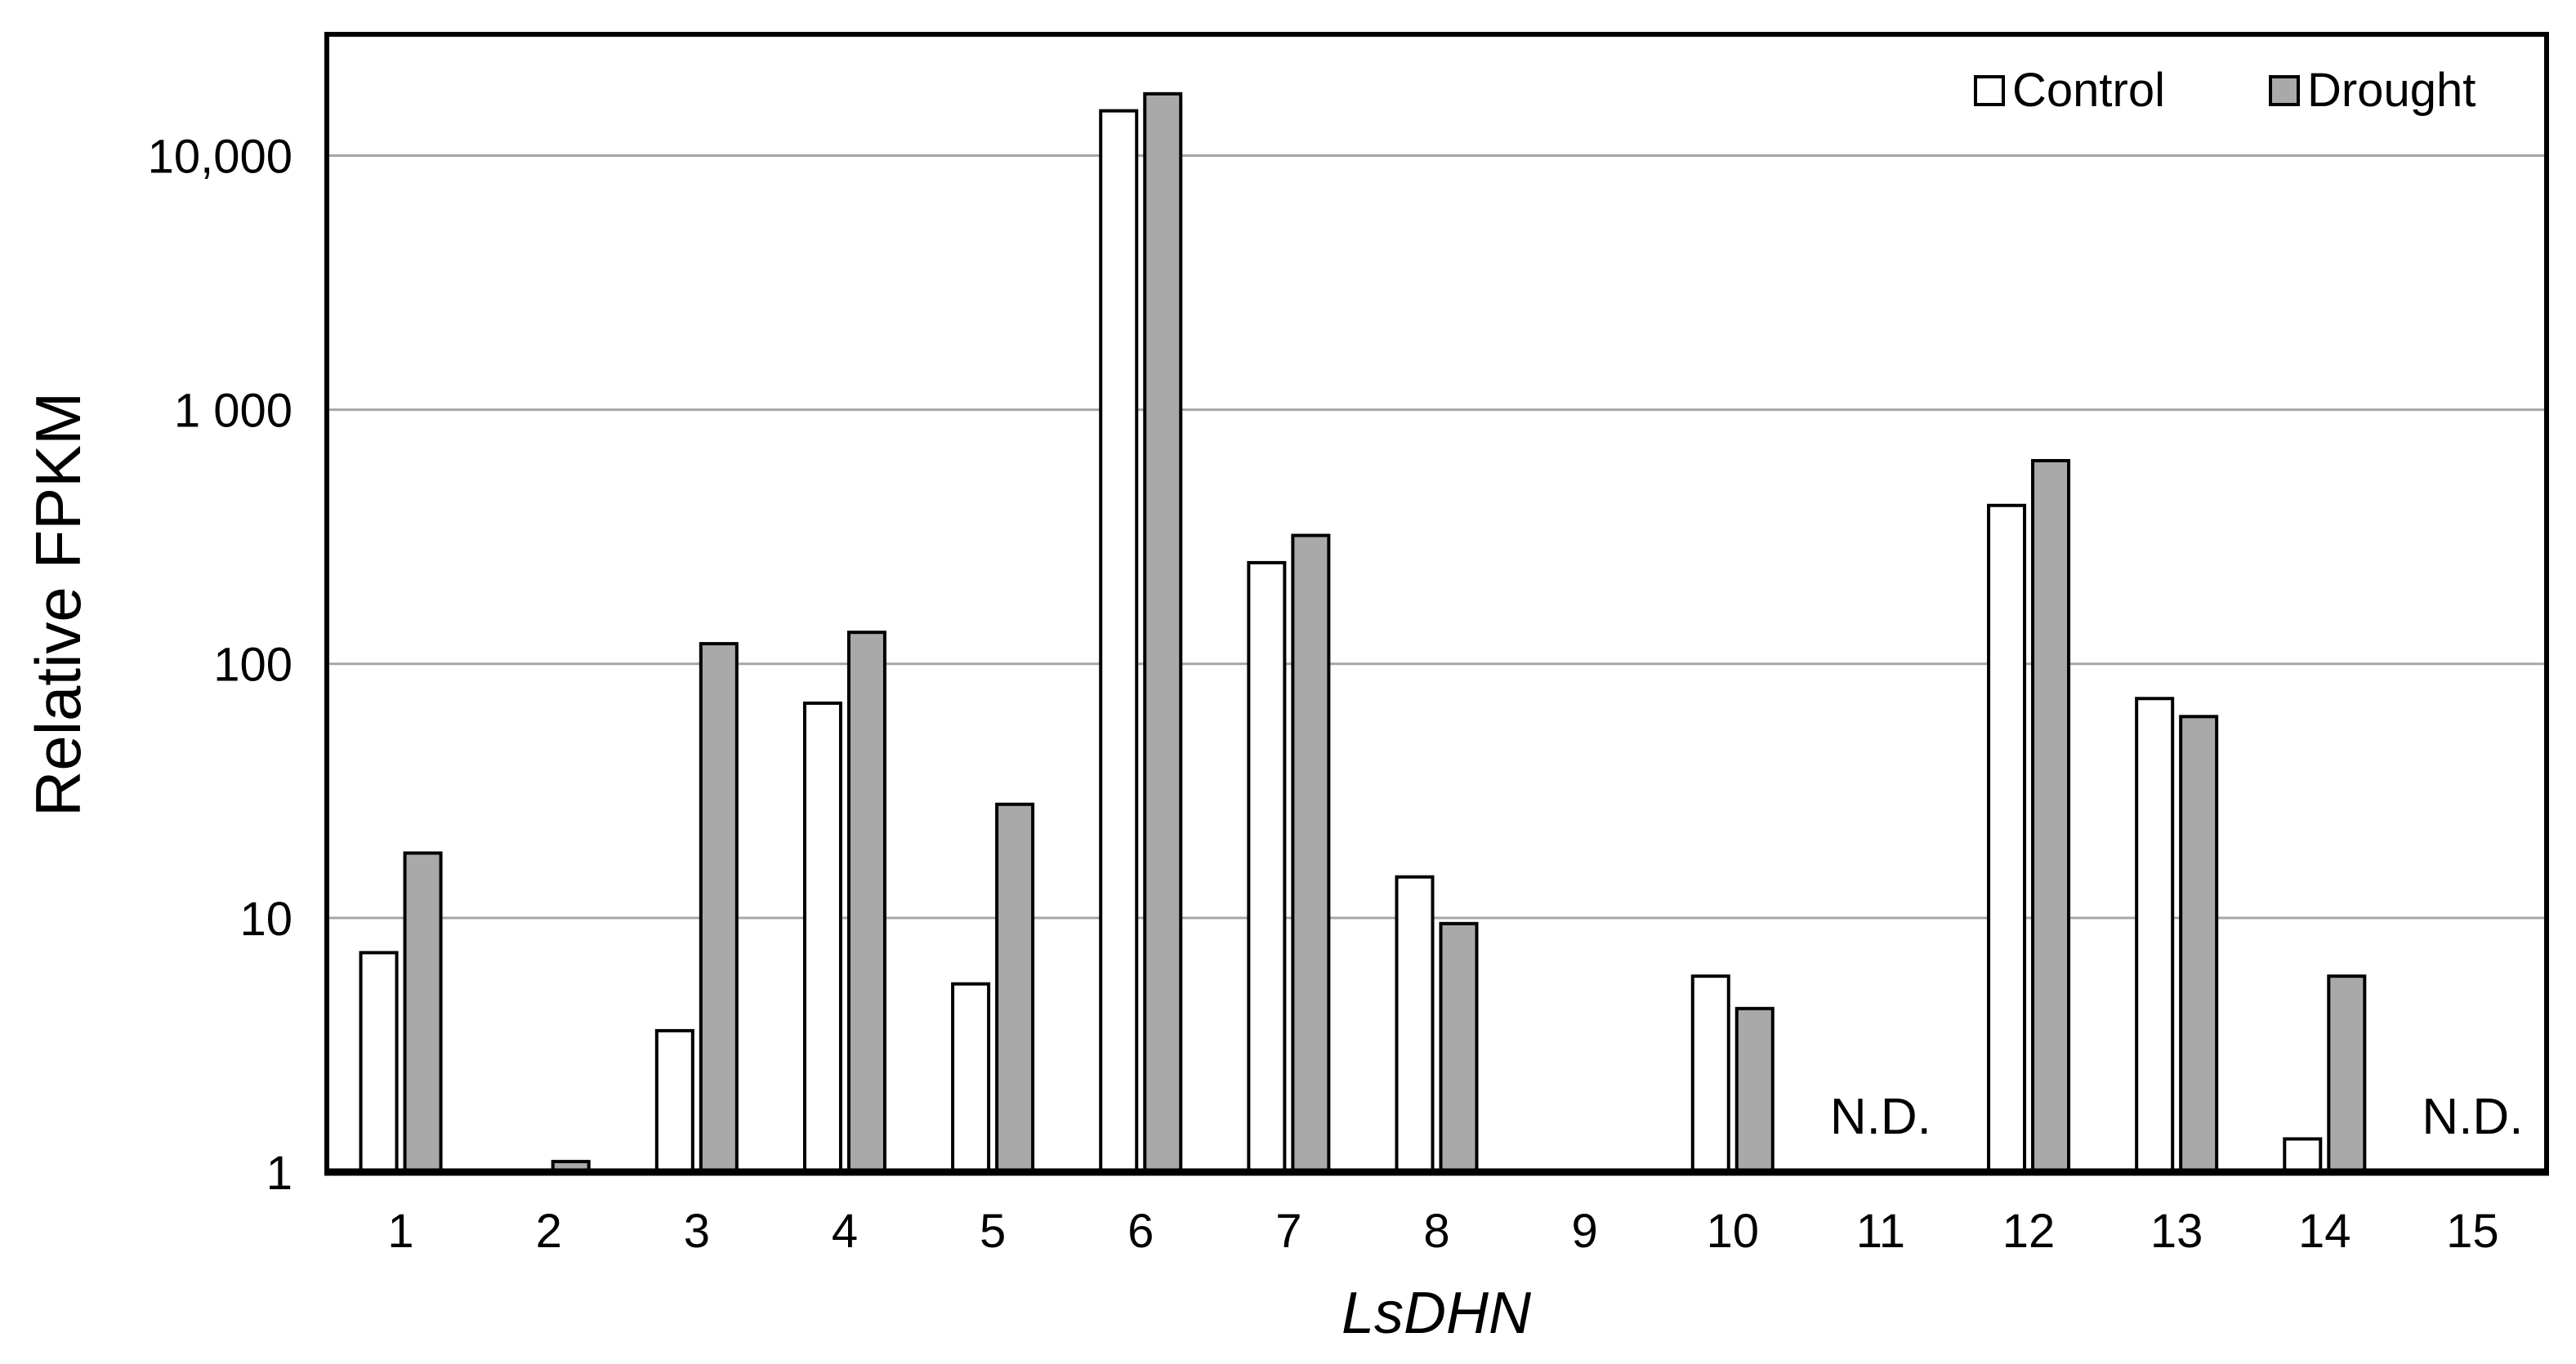 The height and width of the screenshot is (1364, 2576). Describe the element at coordinates (1734, 1231) in the screenshot. I see `x-category-label-10: 10` at that location.